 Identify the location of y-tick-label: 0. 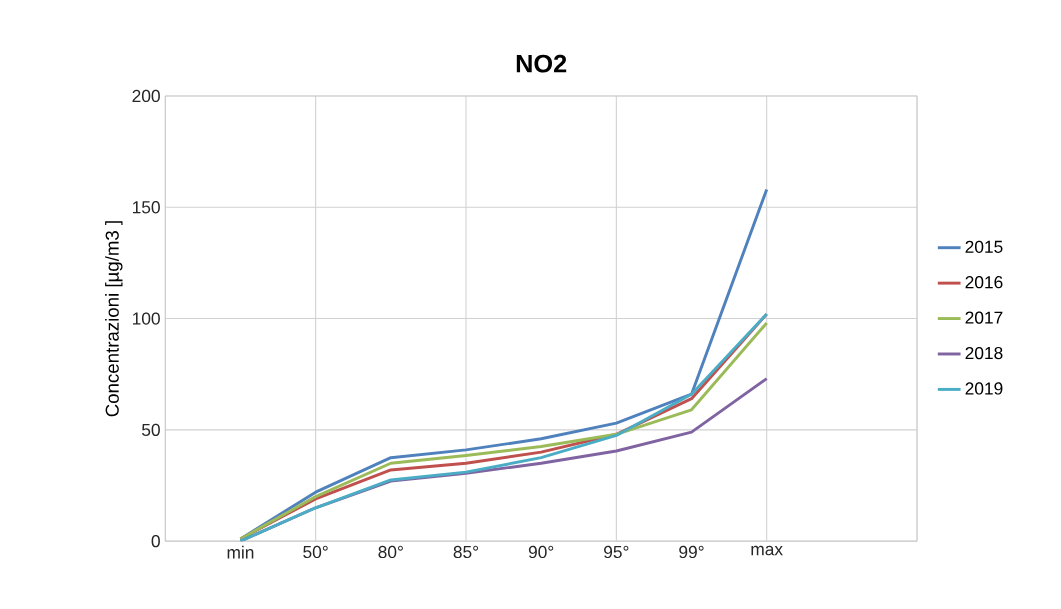
(155, 541).